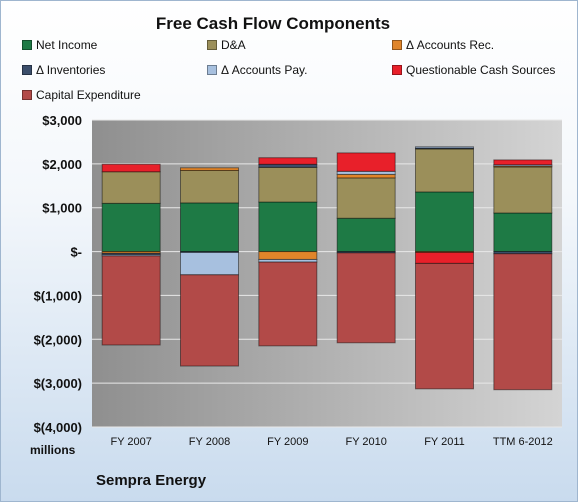  Describe the element at coordinates (71, 70) in the screenshot. I see `legend-label: Δ Inventories` at that location.